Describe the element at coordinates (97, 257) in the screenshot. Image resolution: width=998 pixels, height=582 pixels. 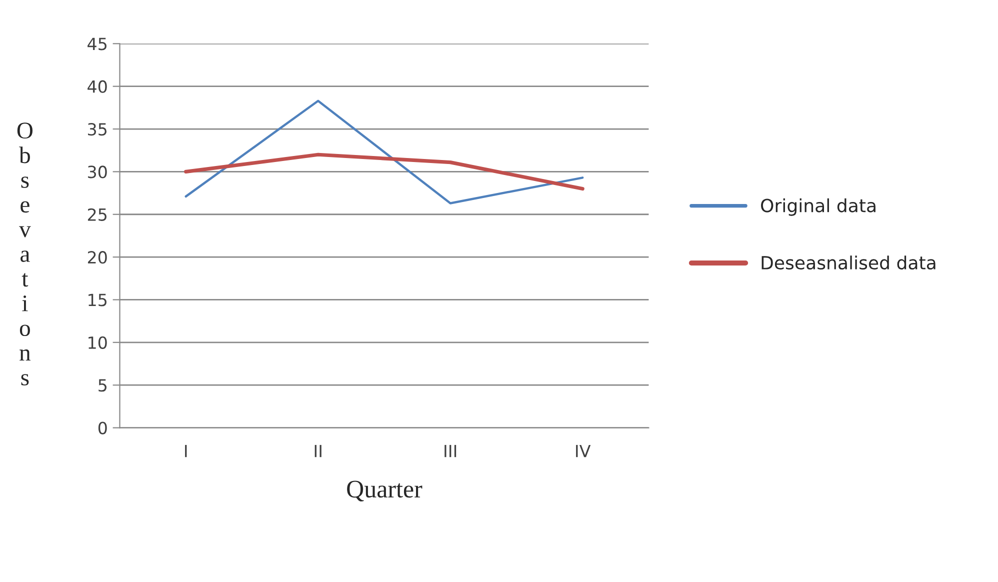
I see `y-tick-label: 20` at that location.